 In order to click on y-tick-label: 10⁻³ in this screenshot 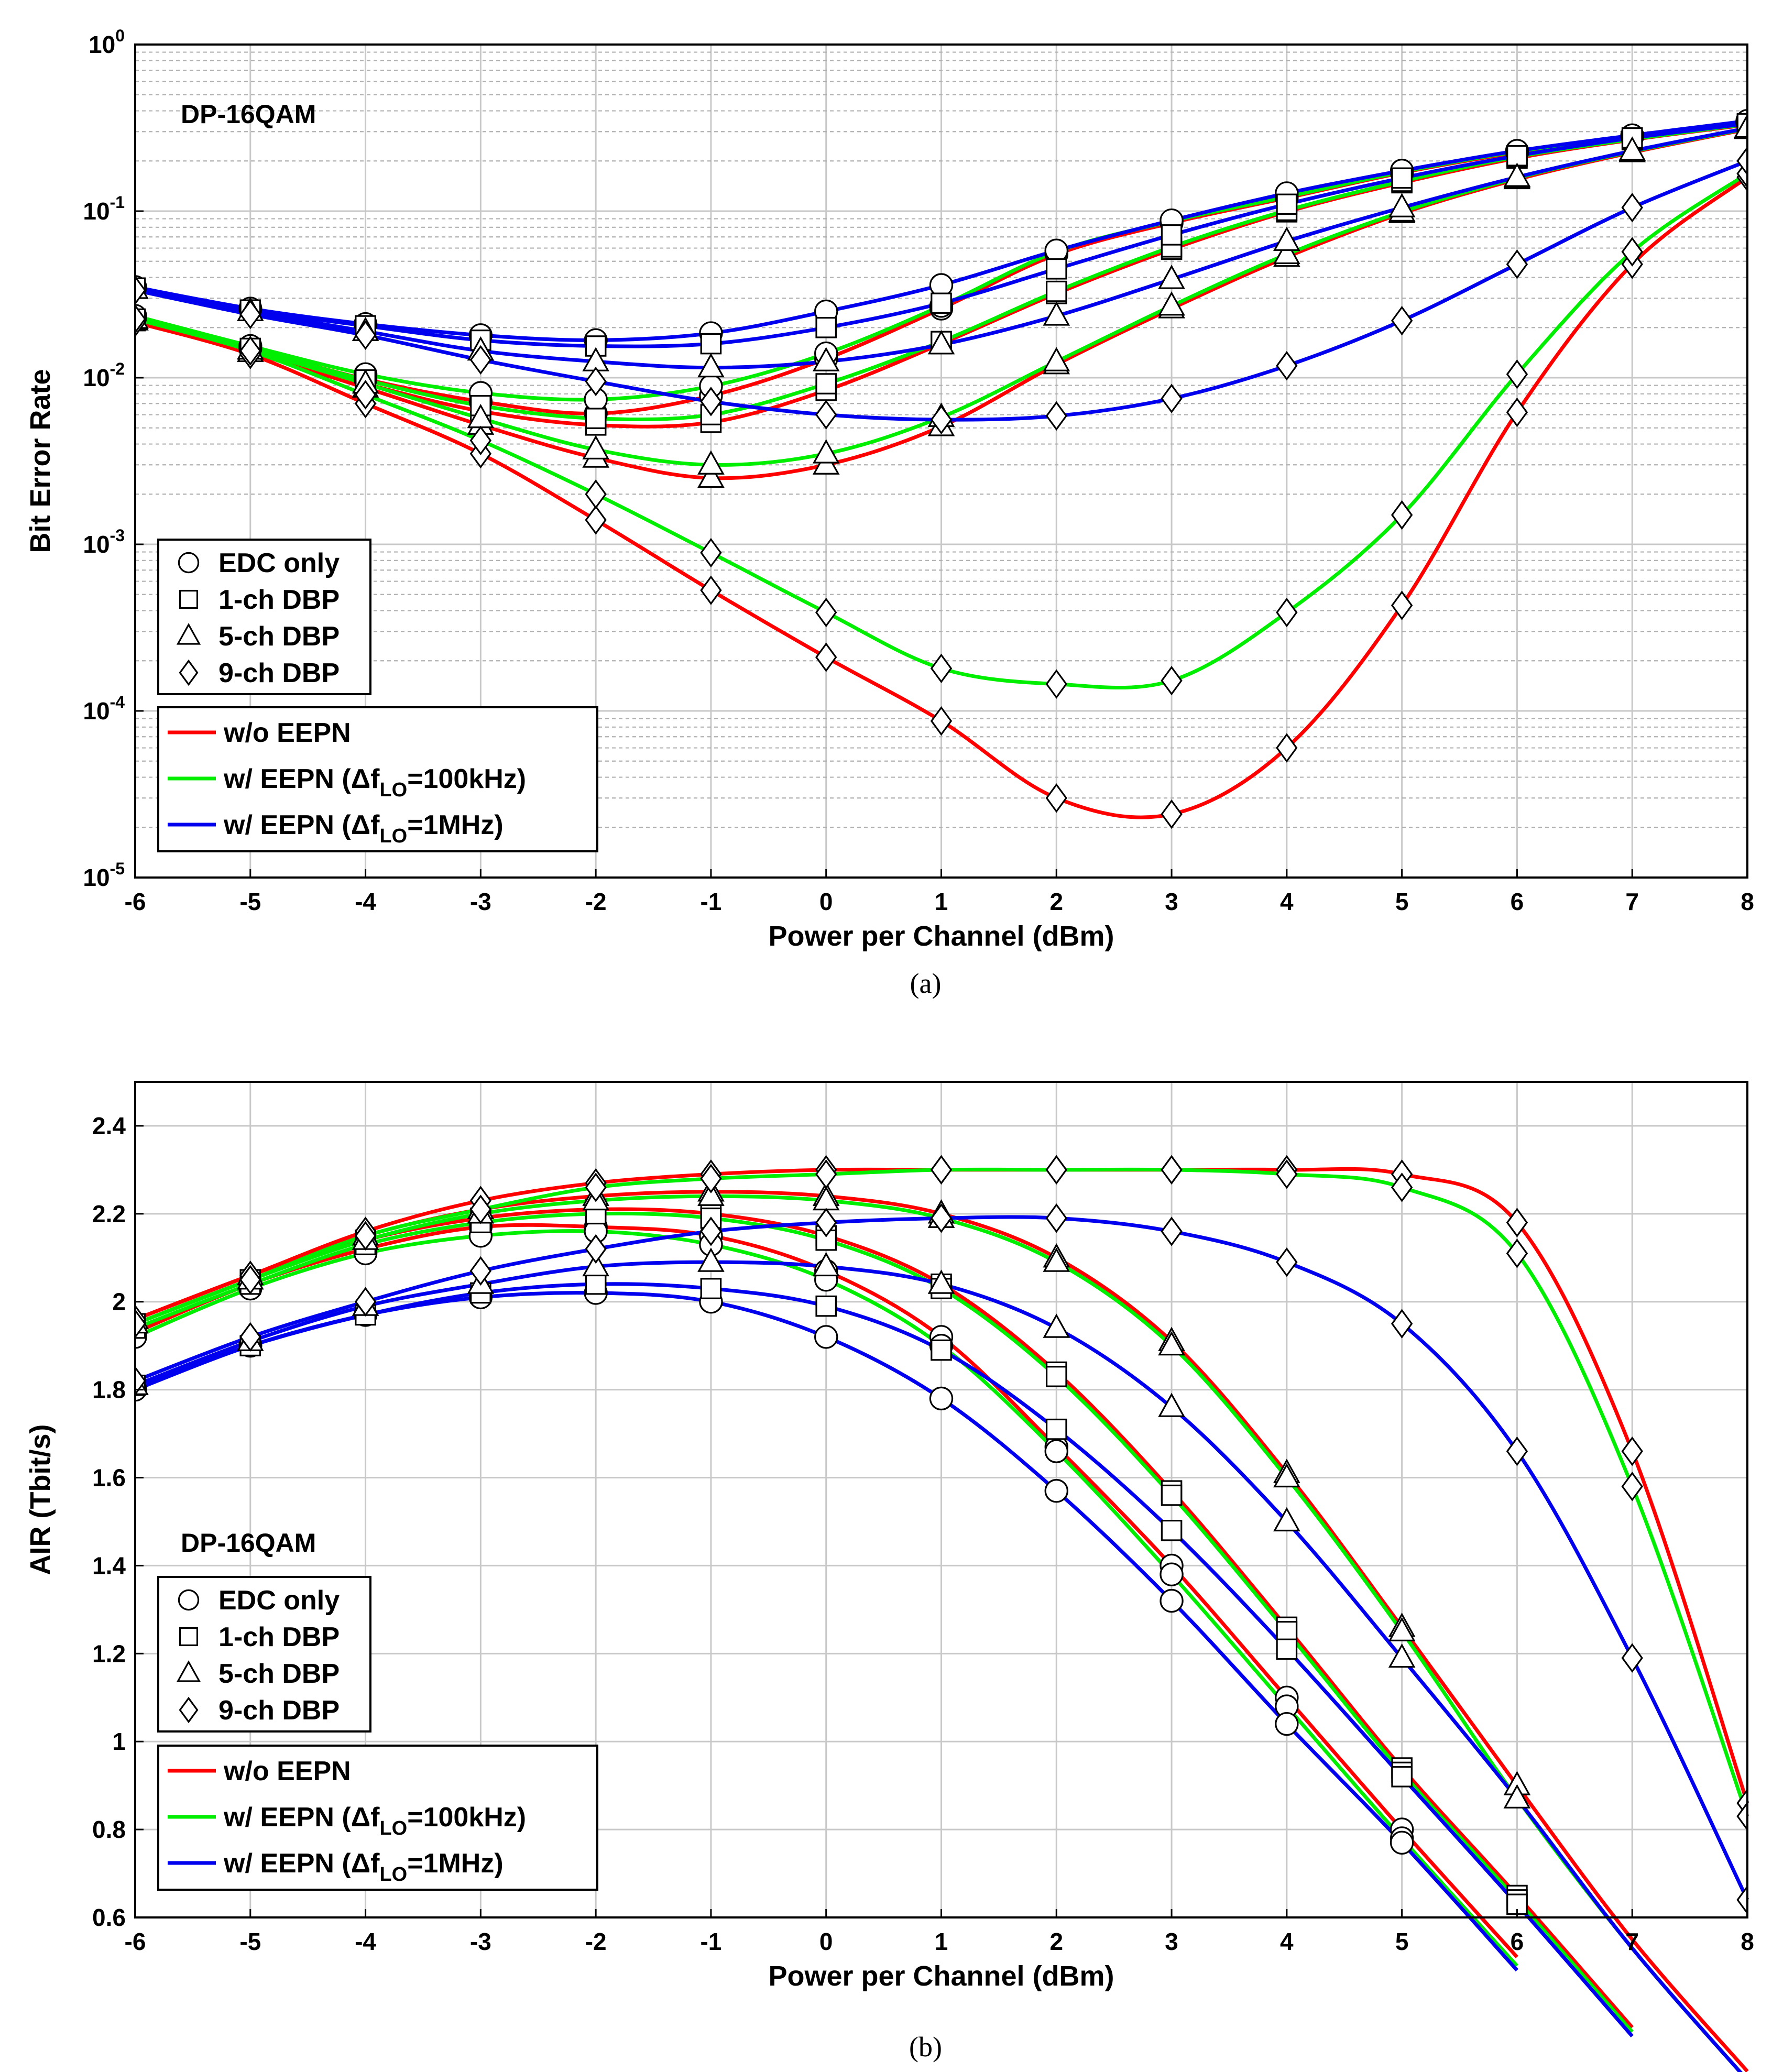, I will do `click(104, 542)`.